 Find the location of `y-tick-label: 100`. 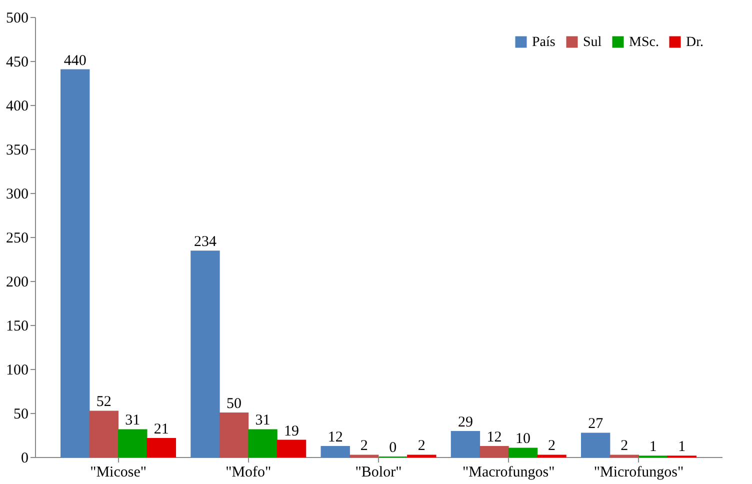

y-tick-label: 100 is located at coordinates (17, 370).